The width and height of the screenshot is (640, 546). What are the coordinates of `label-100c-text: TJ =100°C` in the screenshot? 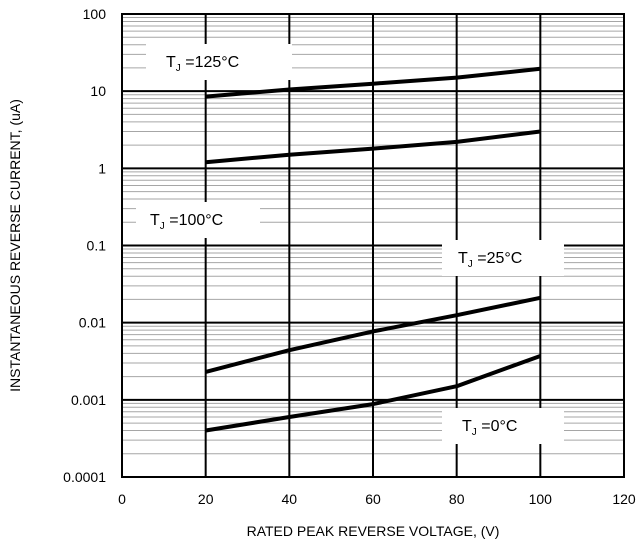 It's located at (186, 222).